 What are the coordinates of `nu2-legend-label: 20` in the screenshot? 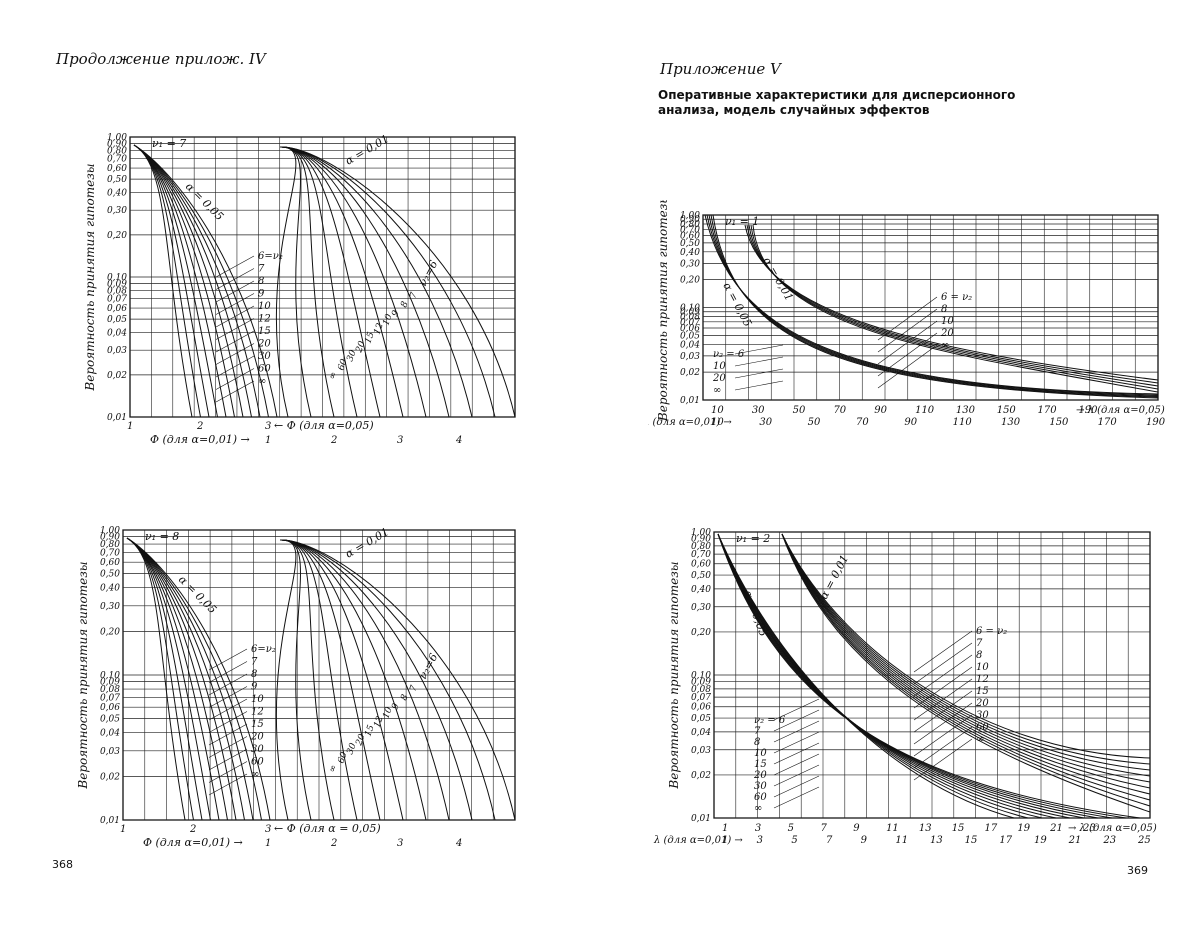 It's located at (257, 737).